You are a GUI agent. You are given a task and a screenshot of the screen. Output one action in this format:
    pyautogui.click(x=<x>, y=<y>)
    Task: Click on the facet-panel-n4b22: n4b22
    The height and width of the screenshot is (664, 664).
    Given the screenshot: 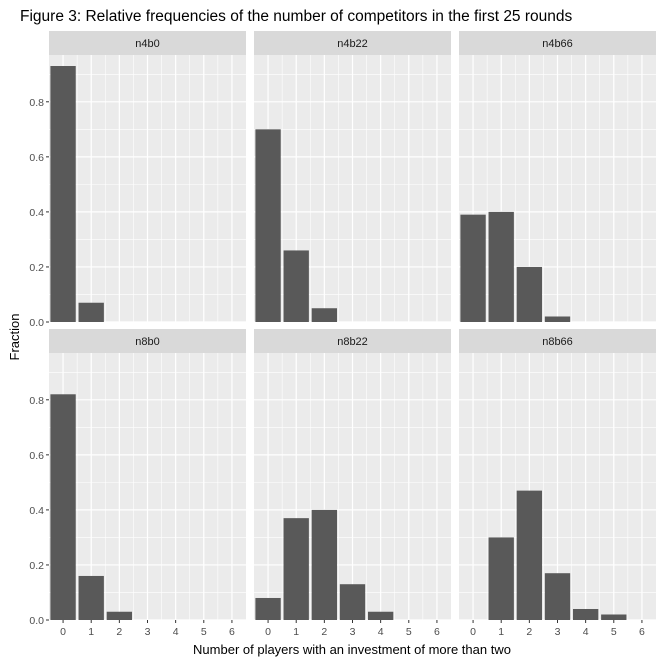 What is the action you would take?
    pyautogui.click(x=352, y=177)
    